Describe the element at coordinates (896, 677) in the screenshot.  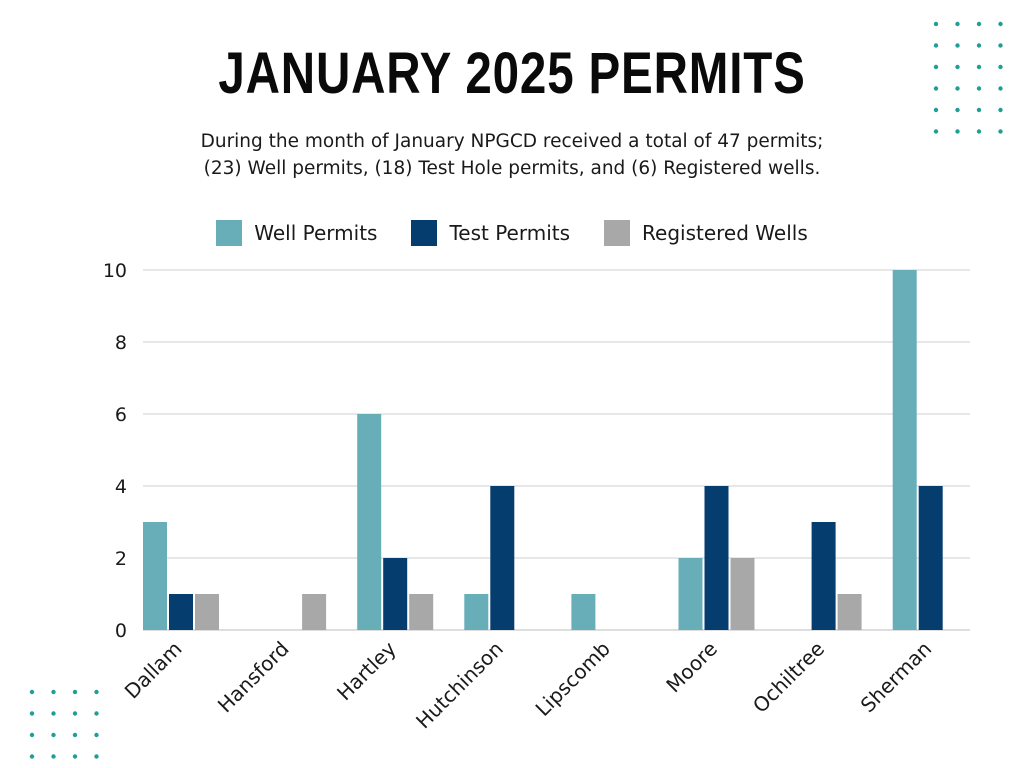
I see `x-tick-label: Sherman` at that location.